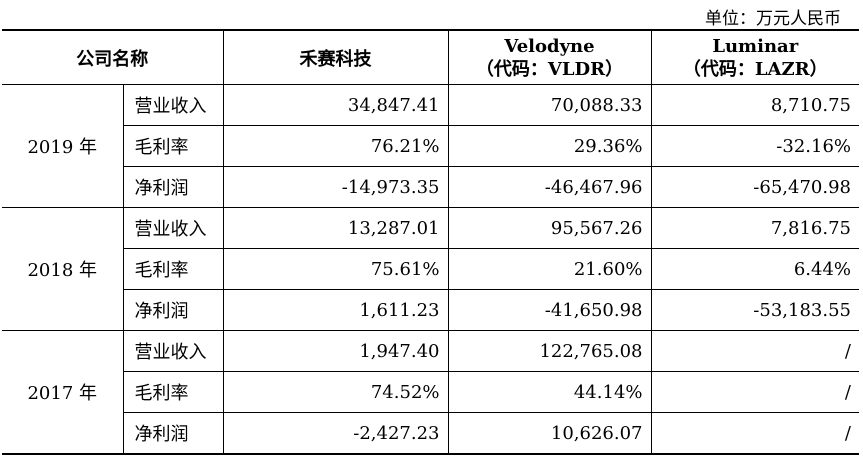 This screenshot has height=456, width=863. Describe the element at coordinates (335, 228) in the screenshot. I see `hesai-value: 13,287.01` at that location.